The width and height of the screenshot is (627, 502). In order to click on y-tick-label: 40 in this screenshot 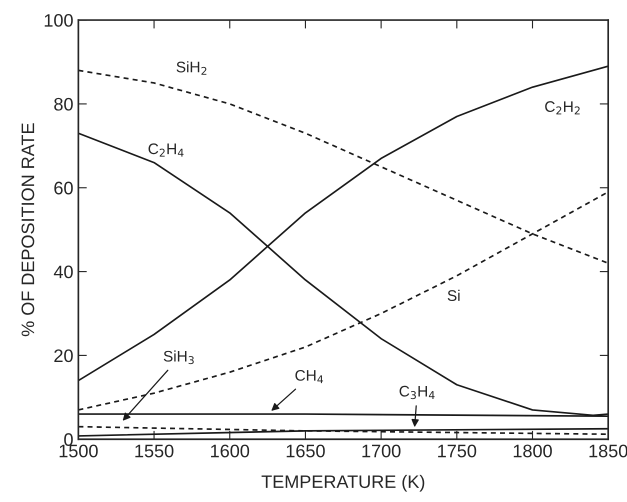, I will do `click(63, 272)`.